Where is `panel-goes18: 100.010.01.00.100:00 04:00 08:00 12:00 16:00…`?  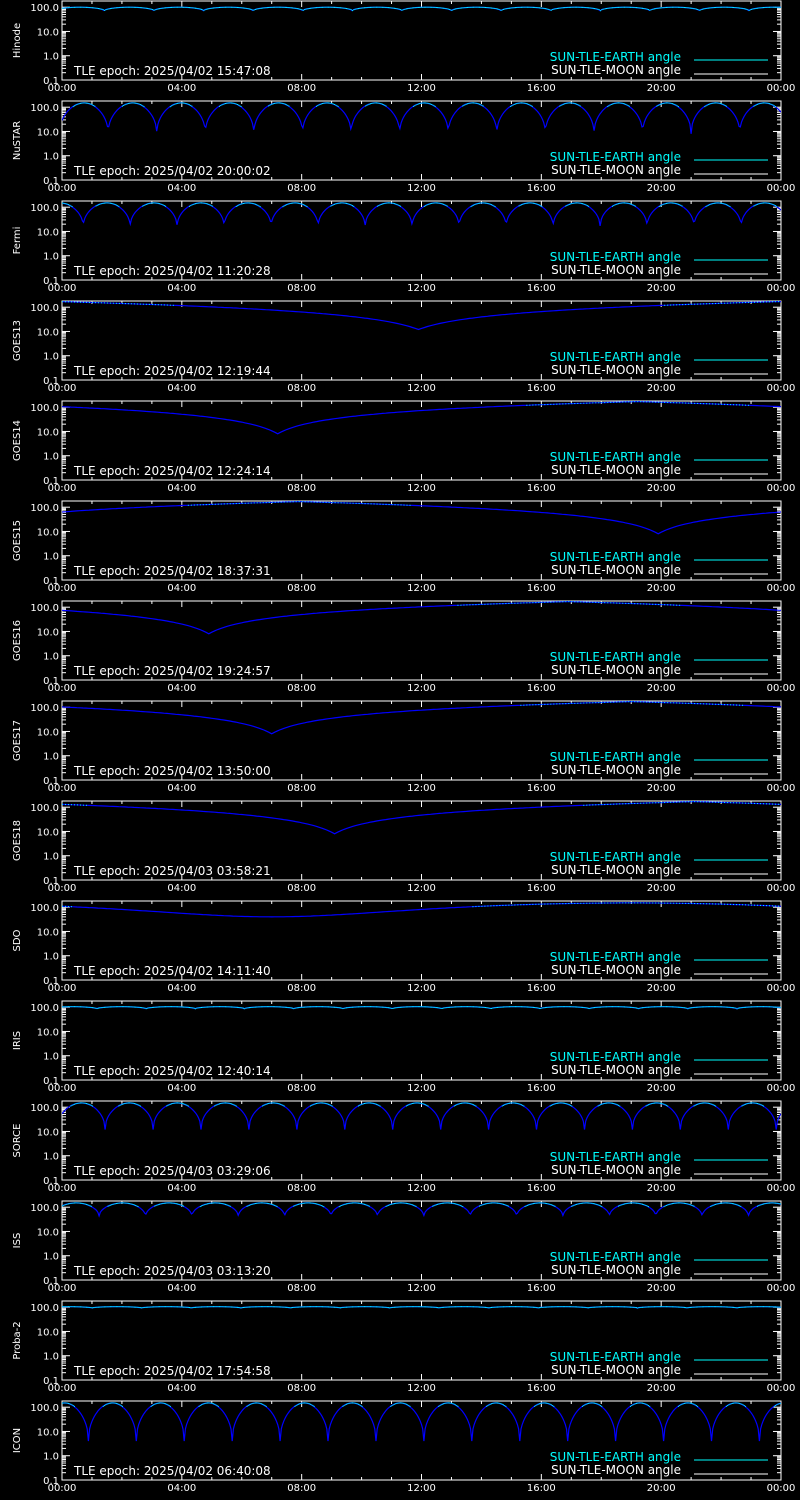 panel-goes18: 100.010.01.00.100:00 04:00 08:00 12:00 16:00… is located at coordinates (403, 847).